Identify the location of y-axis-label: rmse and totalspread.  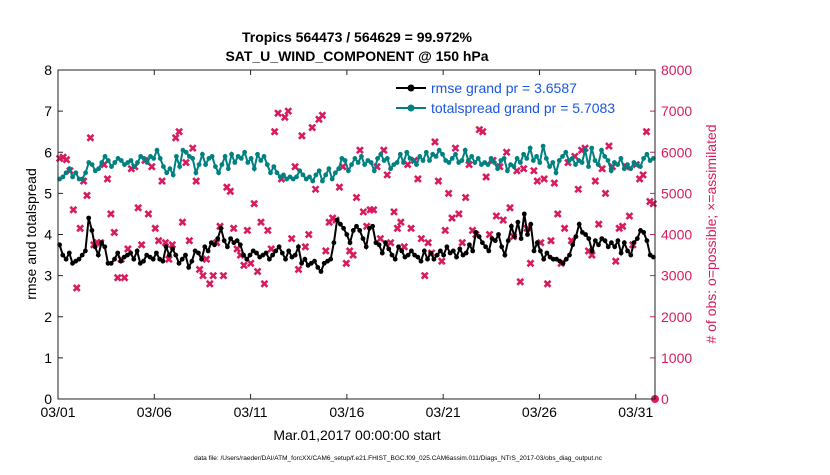
(31, 234).